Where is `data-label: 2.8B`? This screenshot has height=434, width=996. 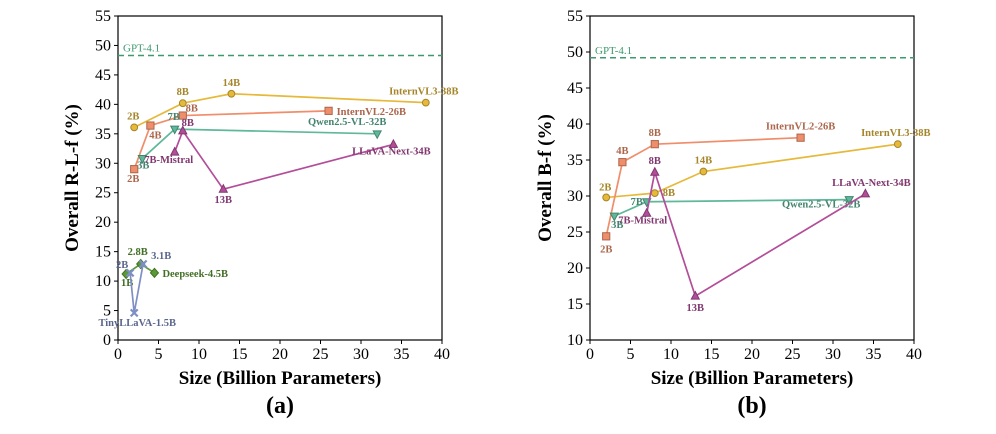 data-label: 2.8B is located at coordinates (138, 252).